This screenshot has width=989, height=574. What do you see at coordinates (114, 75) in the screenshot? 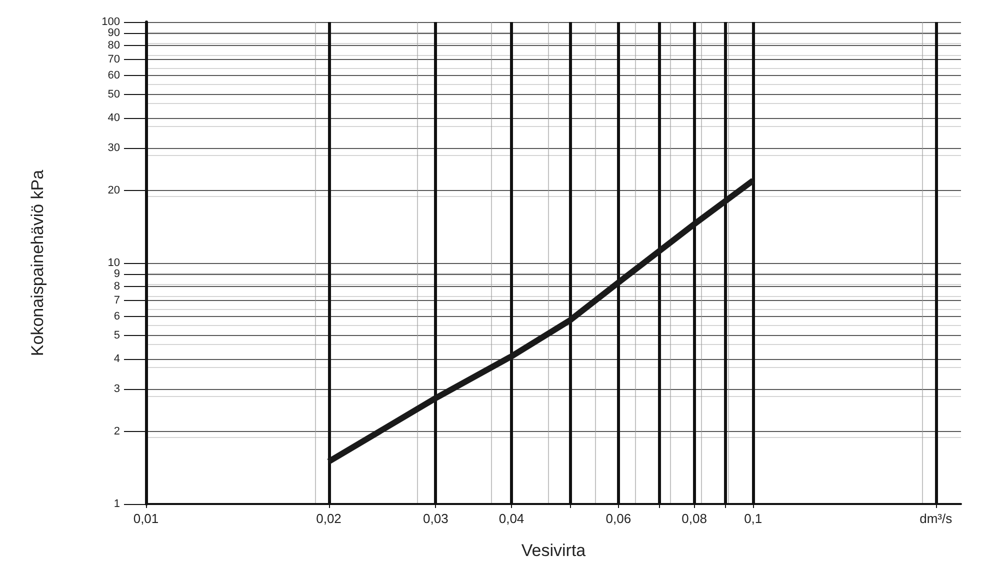
I see `y-tick-label: 60` at bounding box center [114, 75].